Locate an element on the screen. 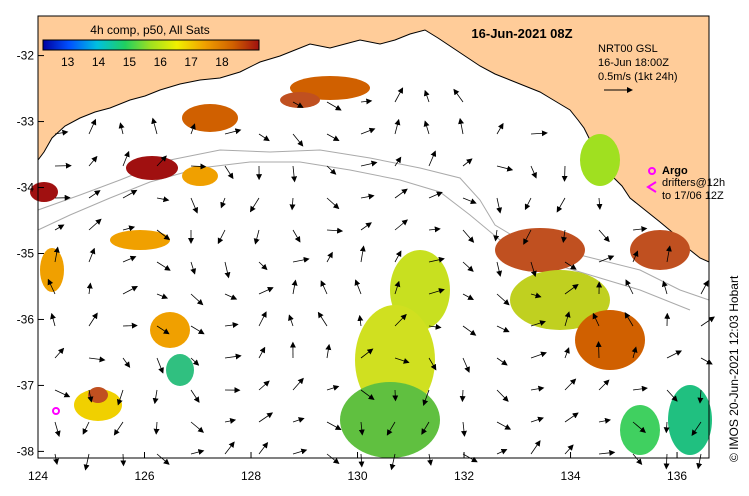 This screenshot has width=749, height=496. float-legend: Argo drifters@12h to 17/06 12Z is located at coordinates (685, 183).